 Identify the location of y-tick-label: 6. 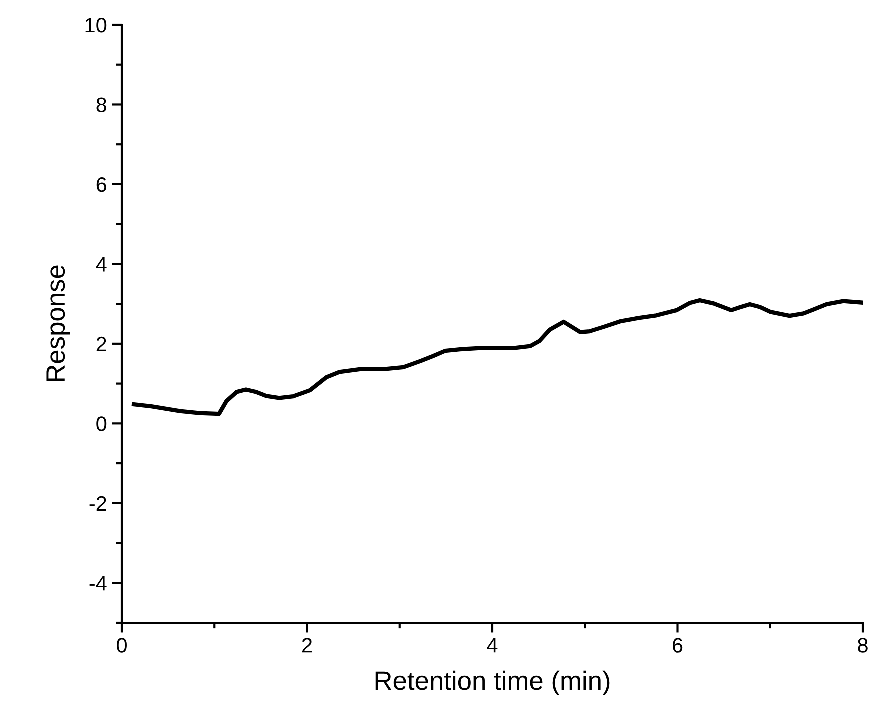
(101, 184).